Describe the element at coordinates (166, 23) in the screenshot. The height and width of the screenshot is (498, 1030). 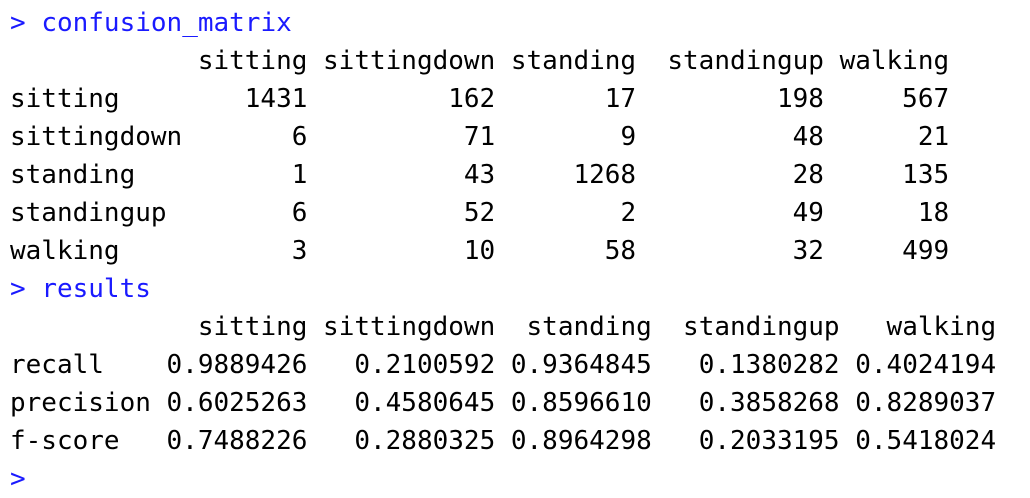
I see `command-text: confusion_matrix` at that location.